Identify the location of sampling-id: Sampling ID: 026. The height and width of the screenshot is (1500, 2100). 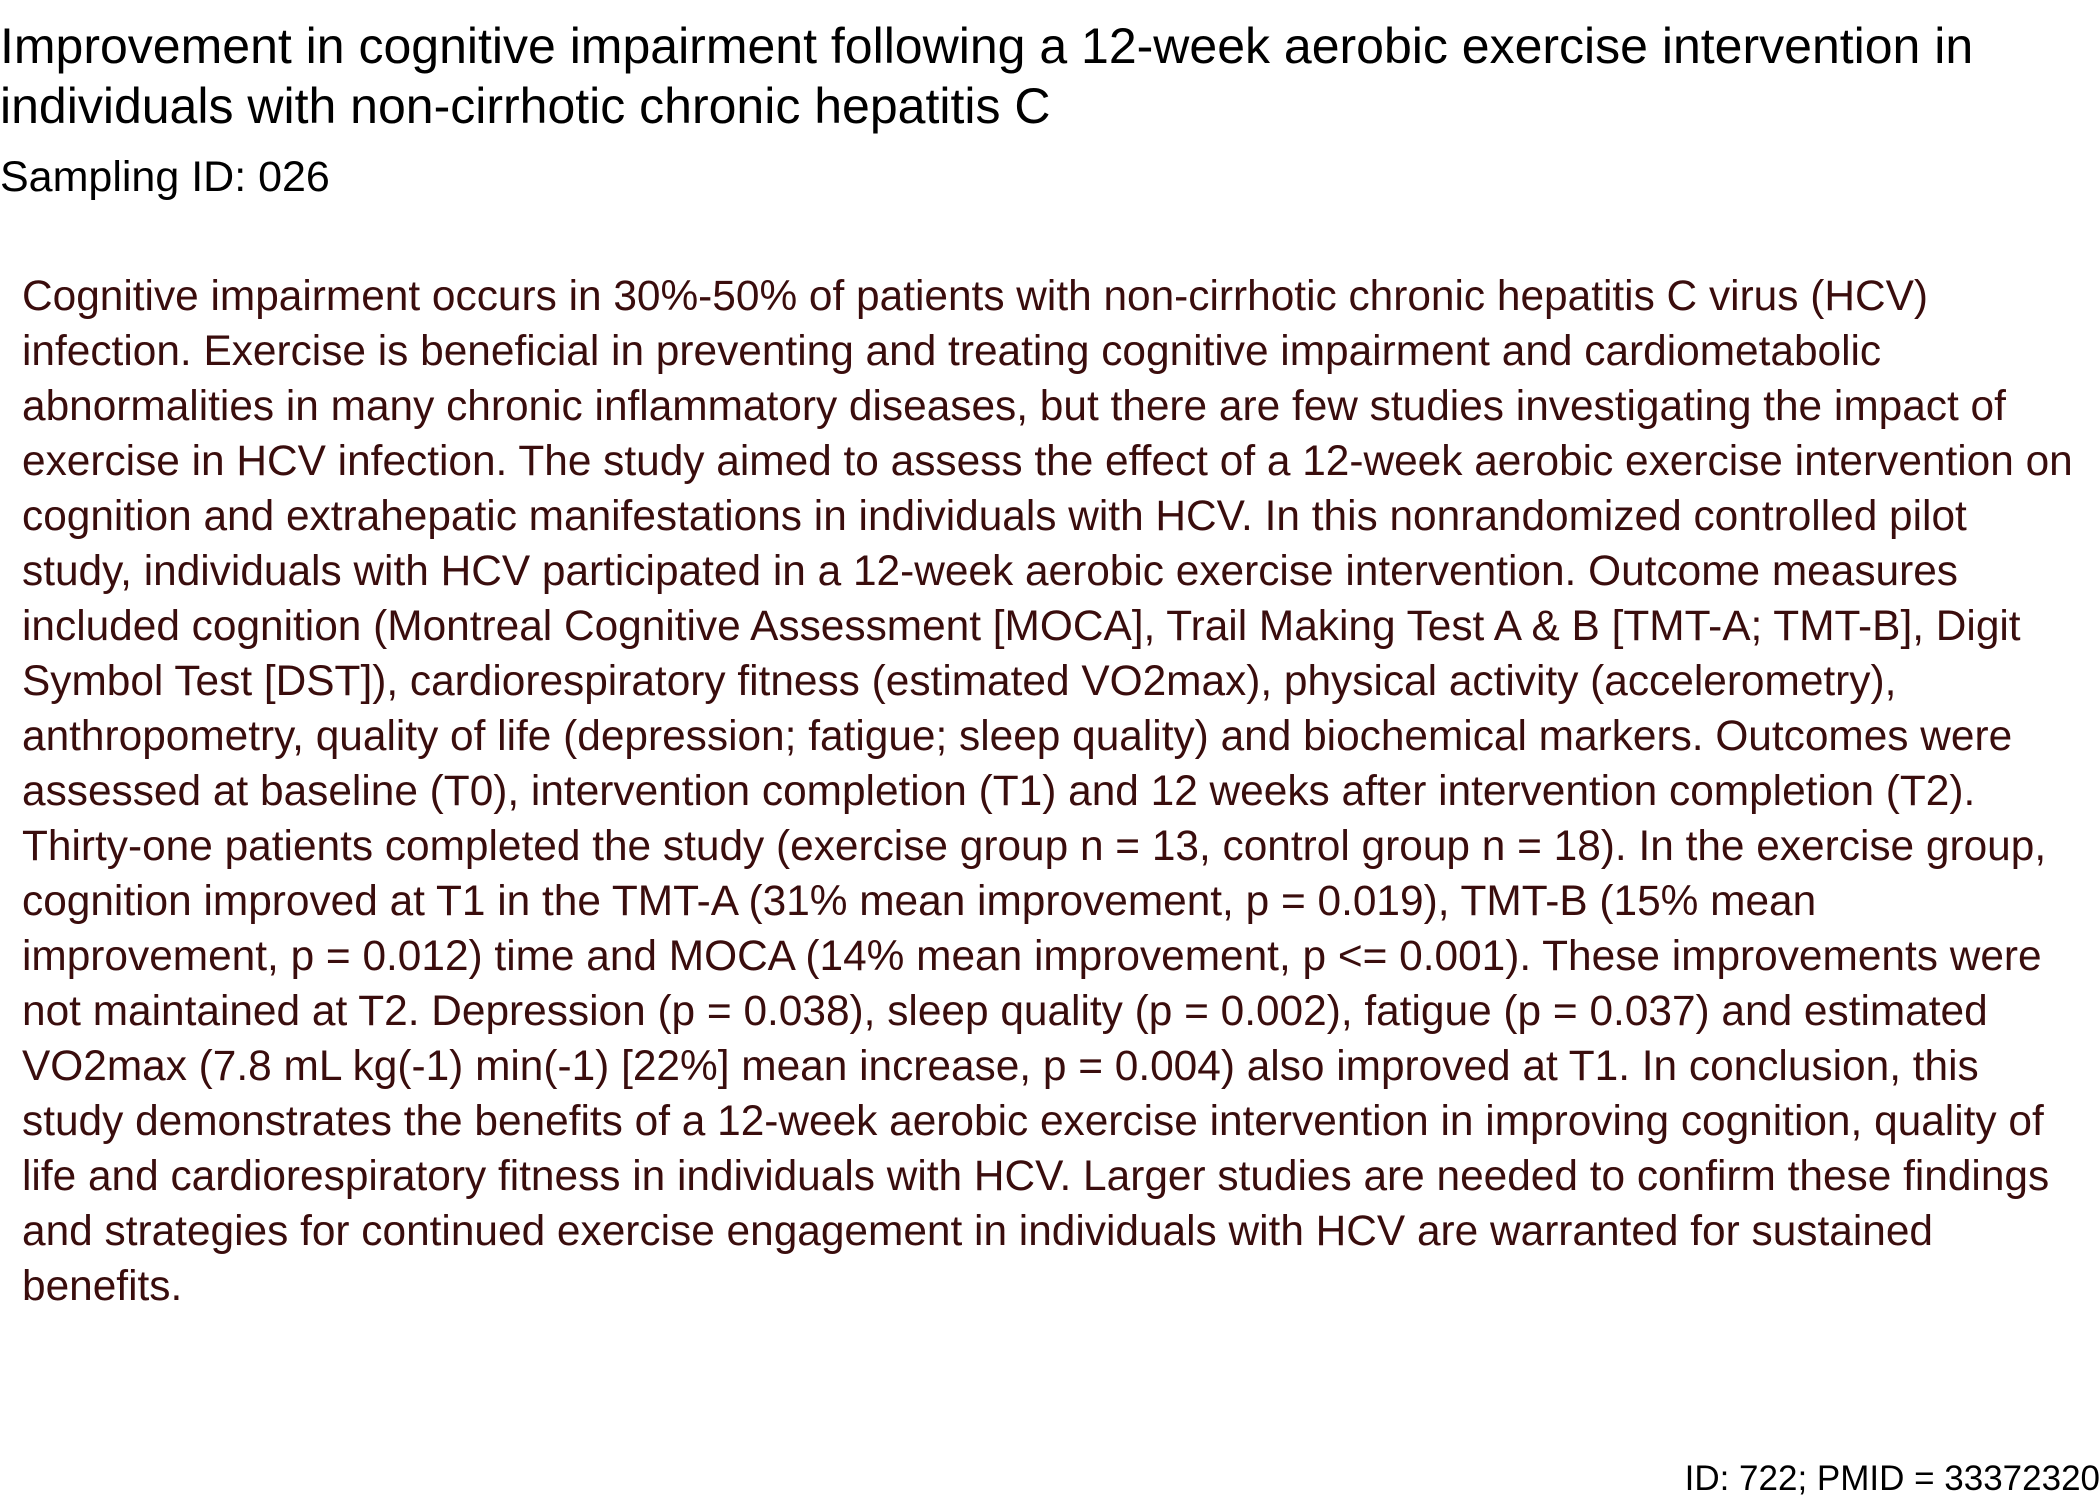
(165, 177).